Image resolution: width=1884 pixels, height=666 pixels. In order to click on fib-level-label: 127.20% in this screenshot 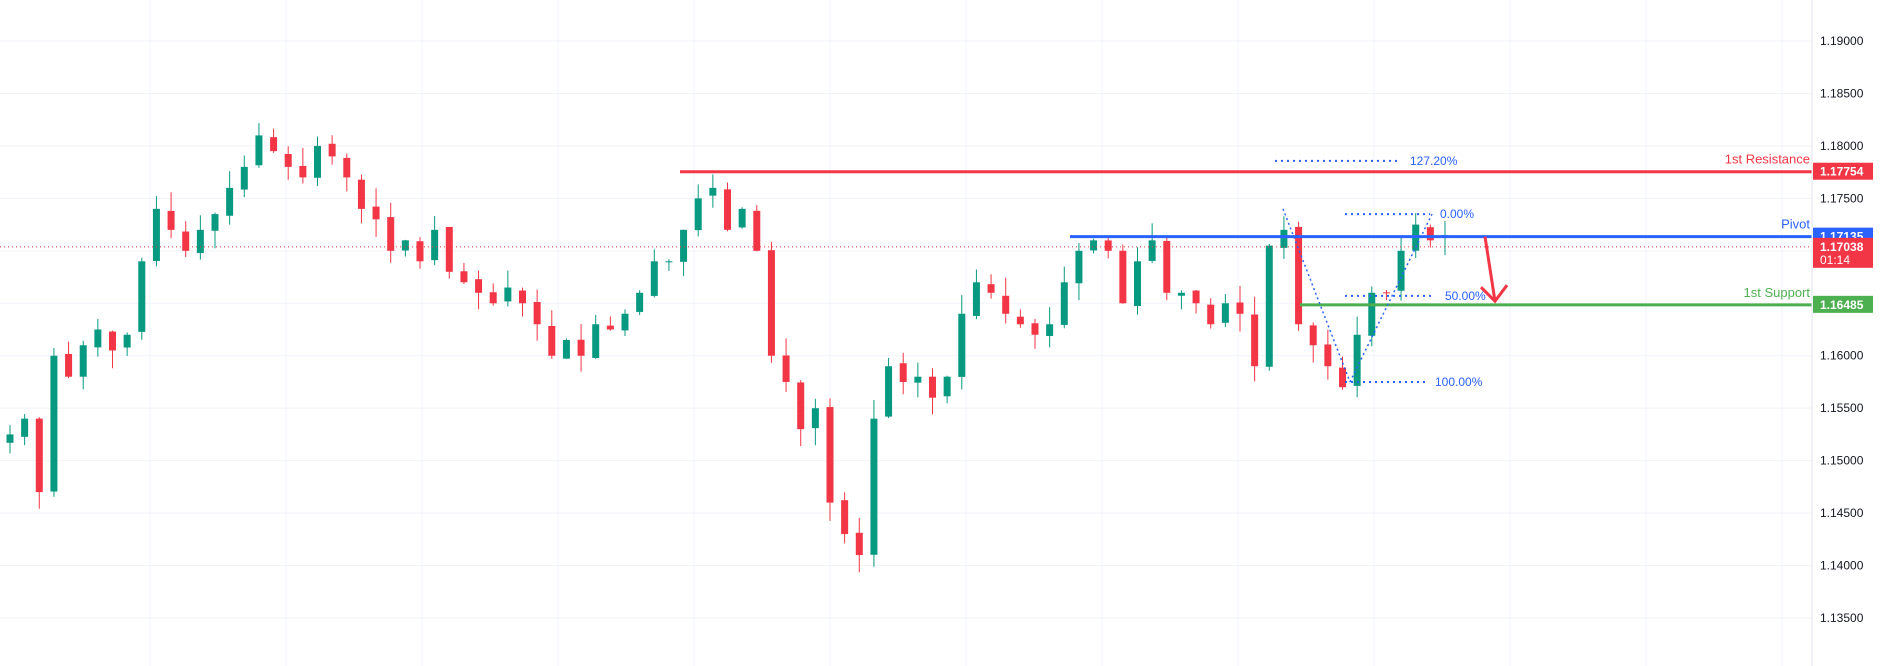, I will do `click(1434, 161)`.